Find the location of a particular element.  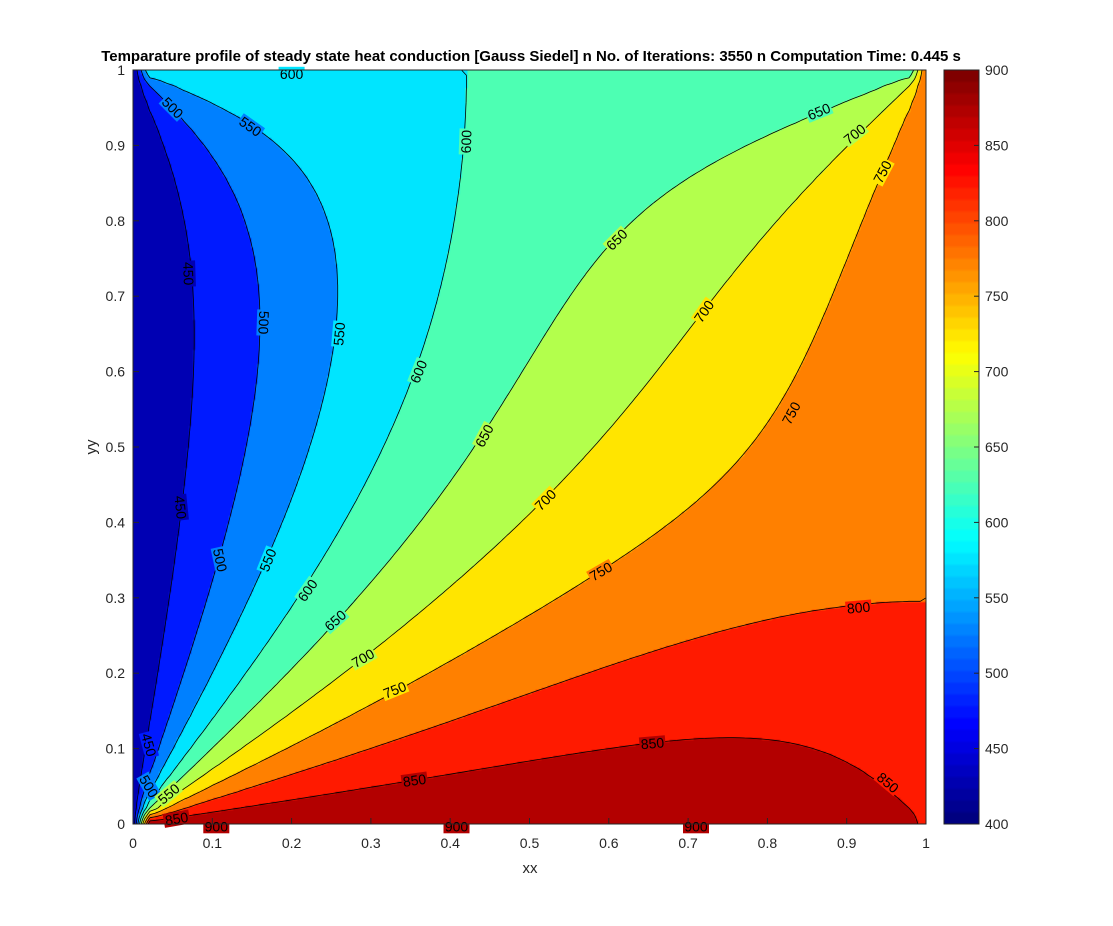

y-tick-label: 1 is located at coordinates (121, 70).